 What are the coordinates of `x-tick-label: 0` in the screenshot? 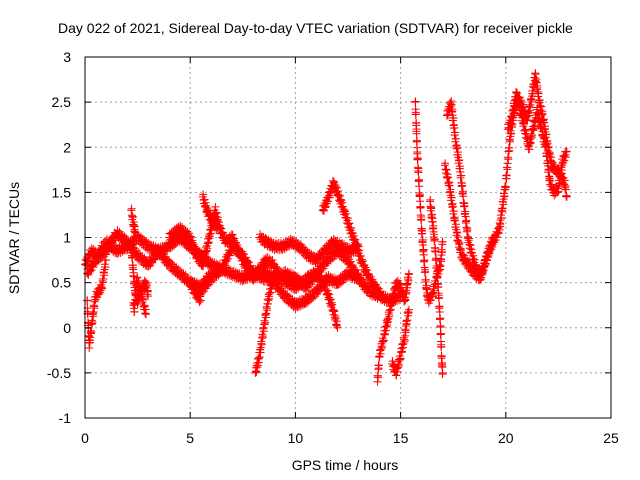 It's located at (85, 438).